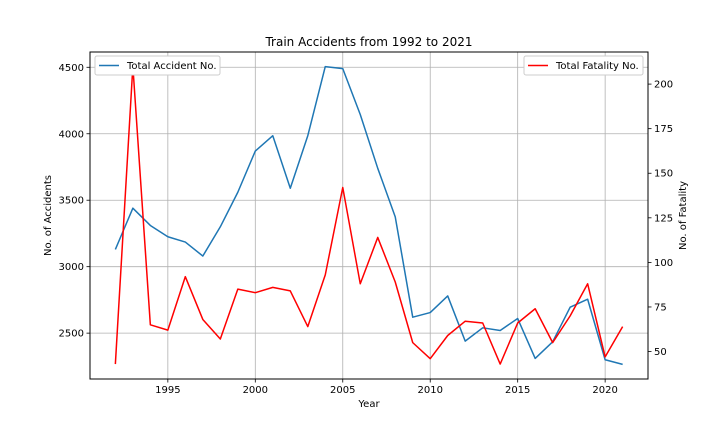 This screenshot has height=432, width=720. What do you see at coordinates (660, 307) in the screenshot?
I see `right-y-tick-label: 75` at bounding box center [660, 307].